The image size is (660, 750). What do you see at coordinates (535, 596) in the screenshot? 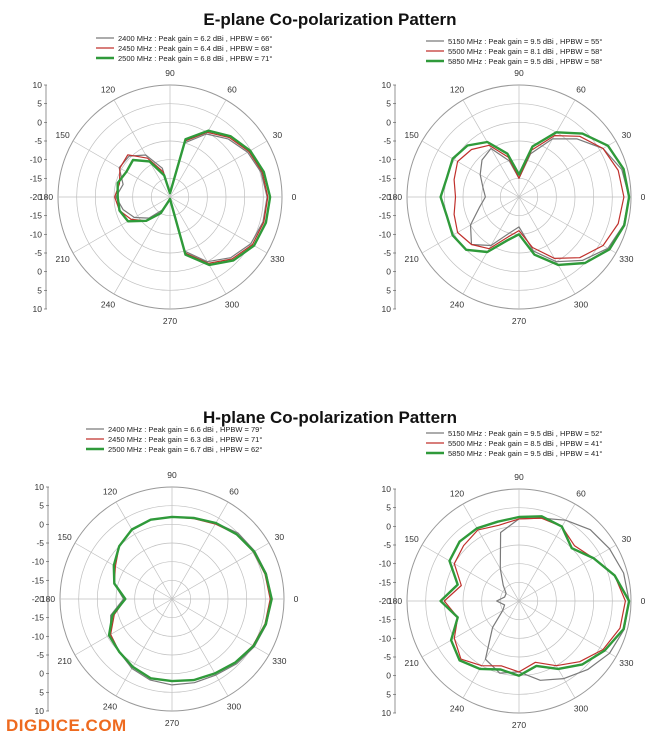
I see `series-line-5850-mhz` at bounding box center [535, 596].